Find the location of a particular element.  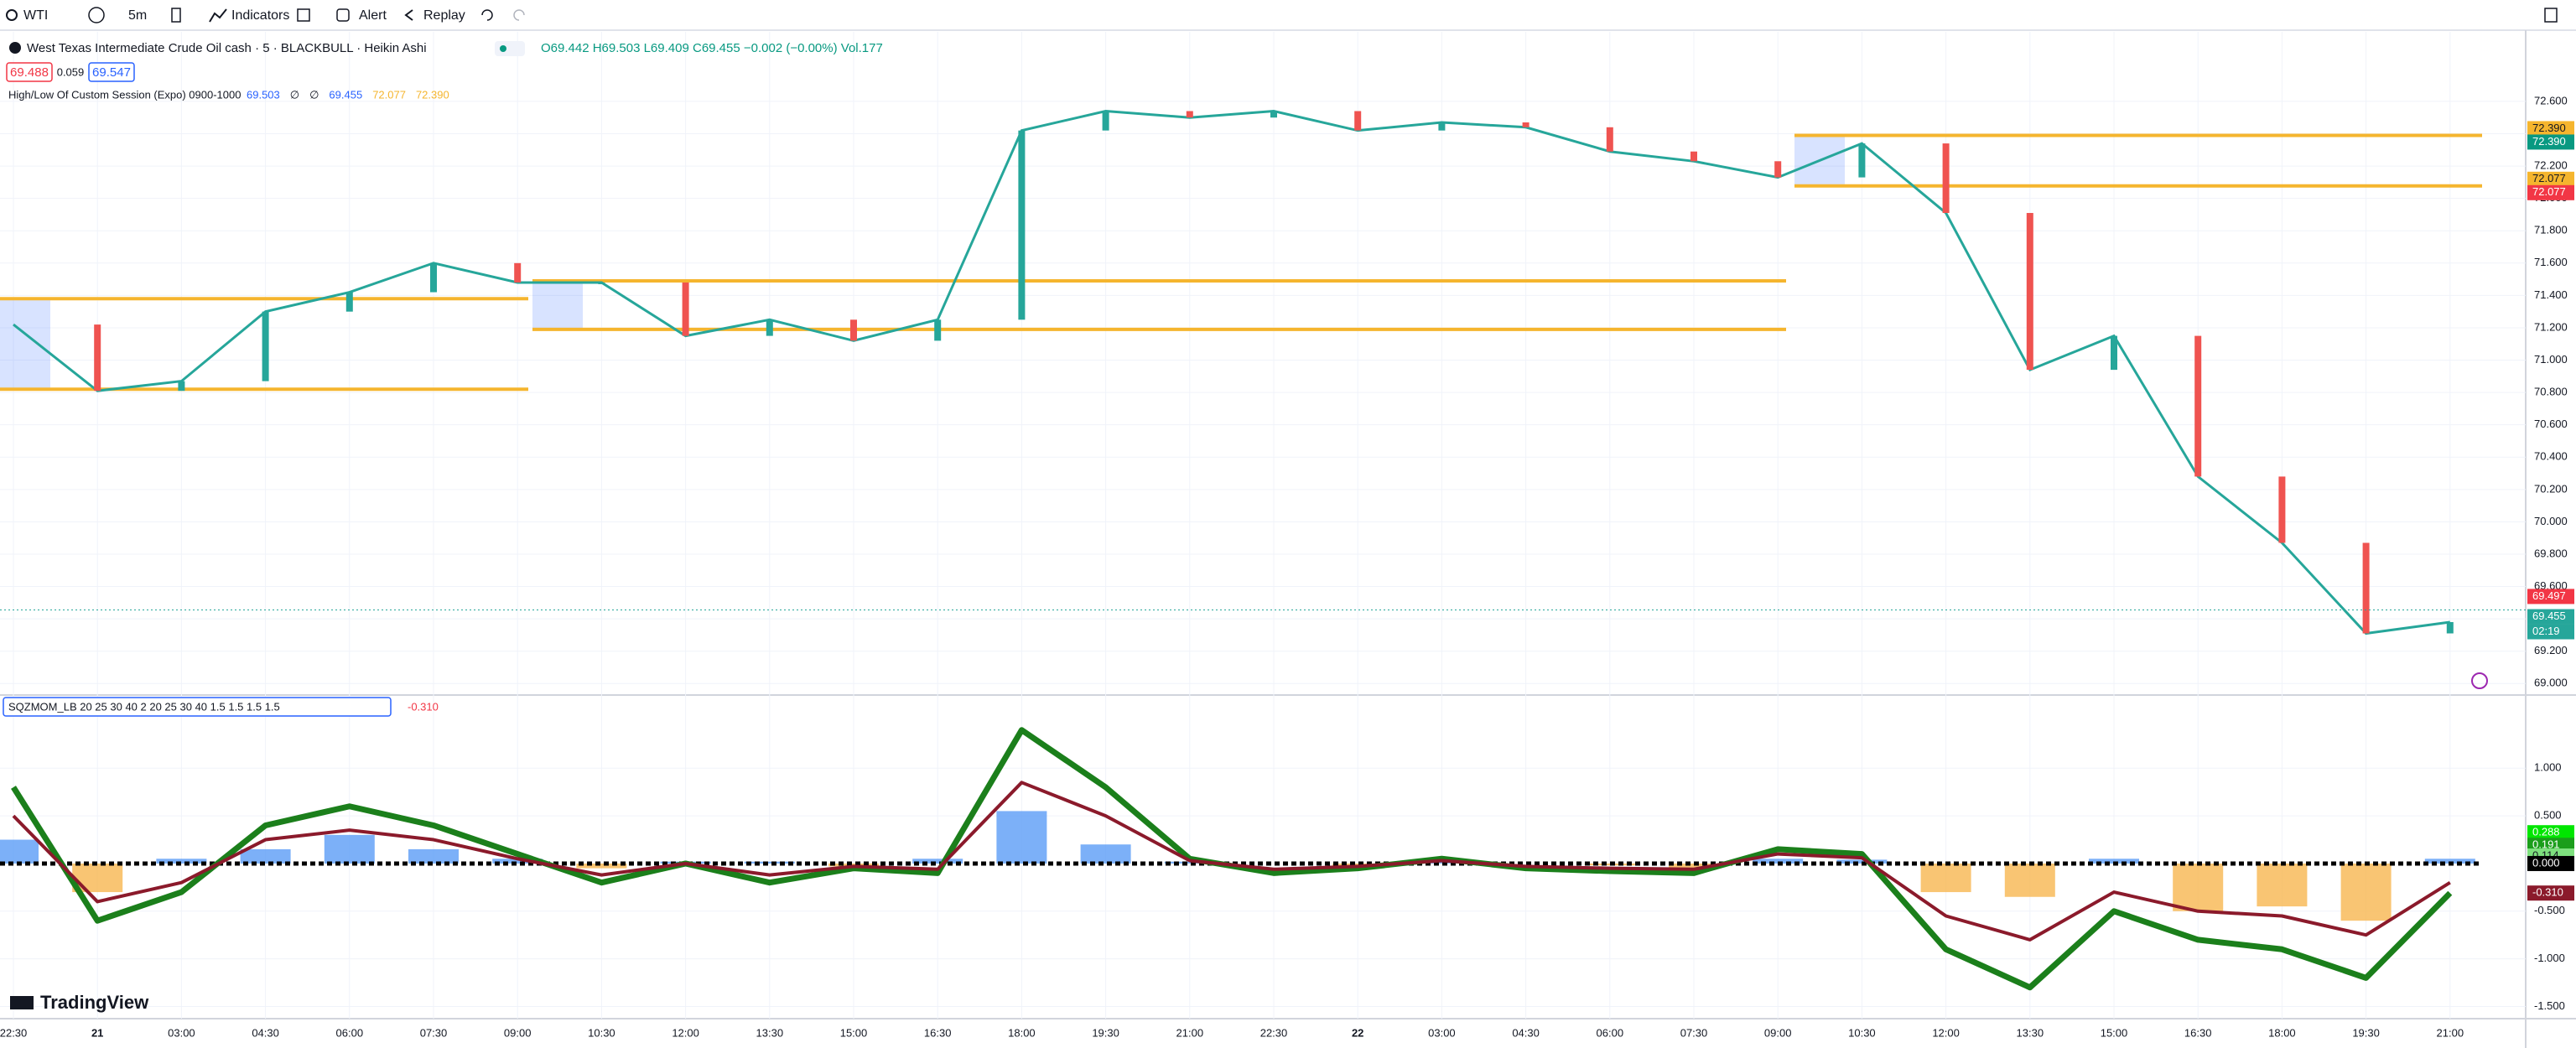

momentum-legend-box is located at coordinates (197, 707).